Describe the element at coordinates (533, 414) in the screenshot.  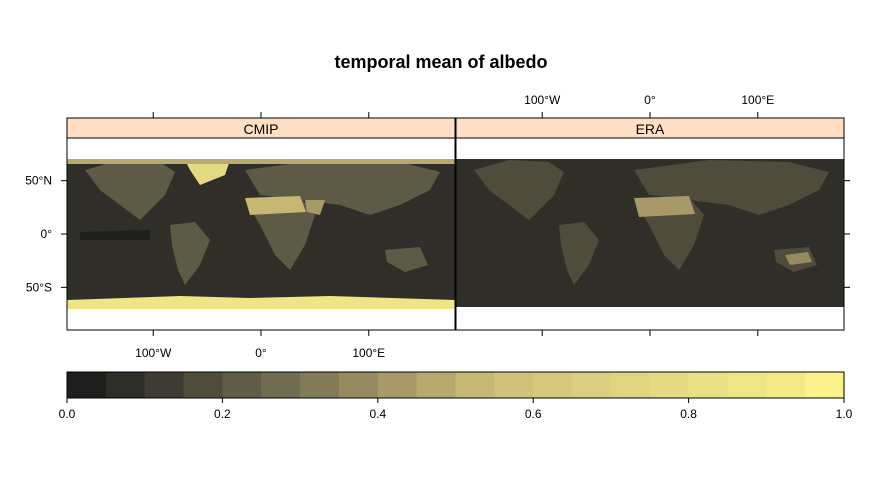
I see `colorbar-tick-label: 0.6` at that location.